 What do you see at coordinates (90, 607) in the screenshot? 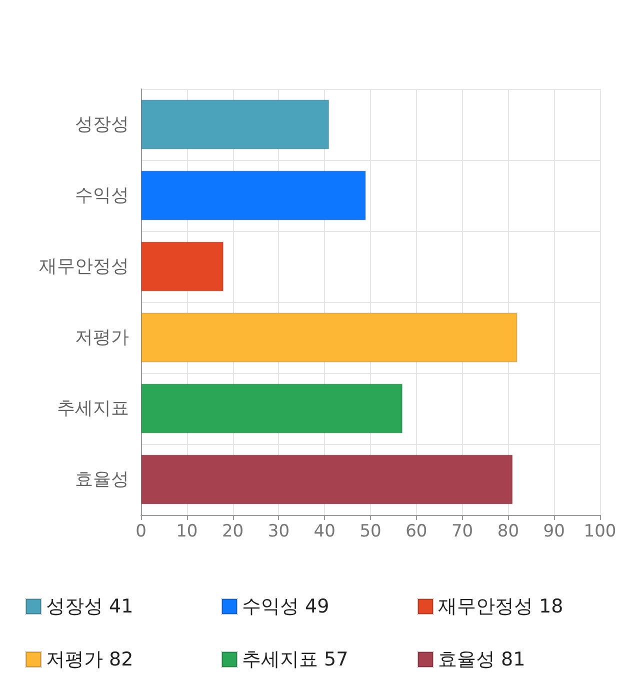
I see `legend-label: 성장성 41` at bounding box center [90, 607].